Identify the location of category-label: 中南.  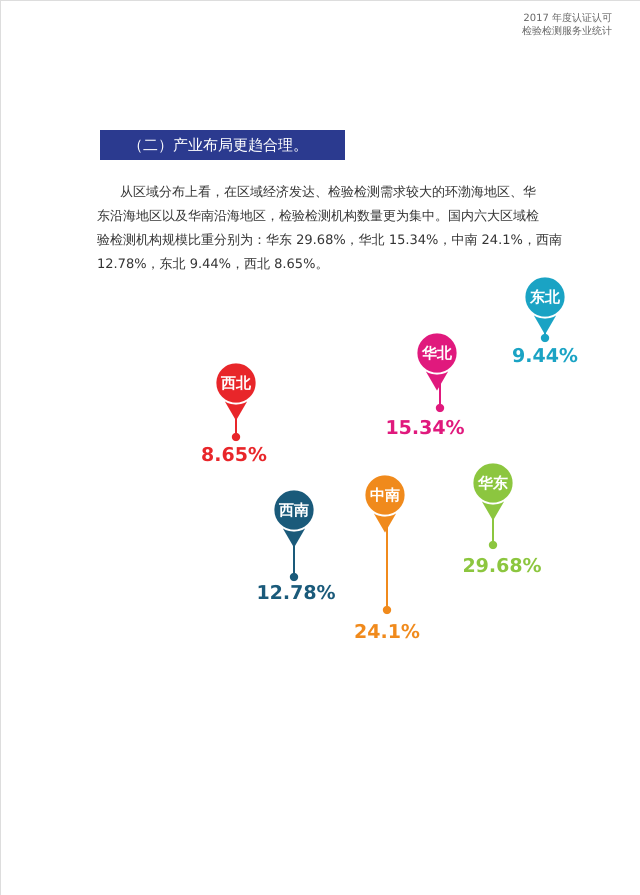
(385, 495).